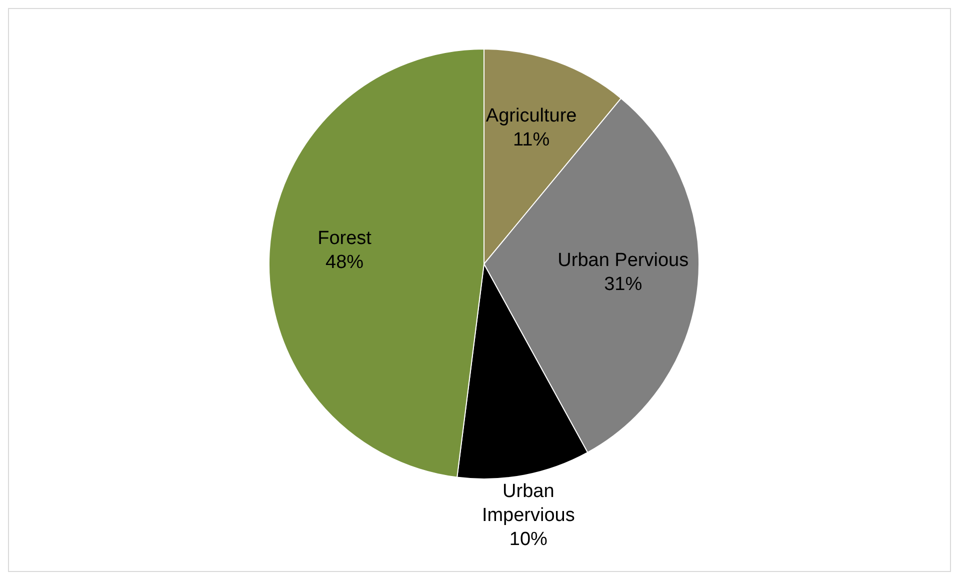  Describe the element at coordinates (531, 140) in the screenshot. I see `data-label: 11%` at that location.